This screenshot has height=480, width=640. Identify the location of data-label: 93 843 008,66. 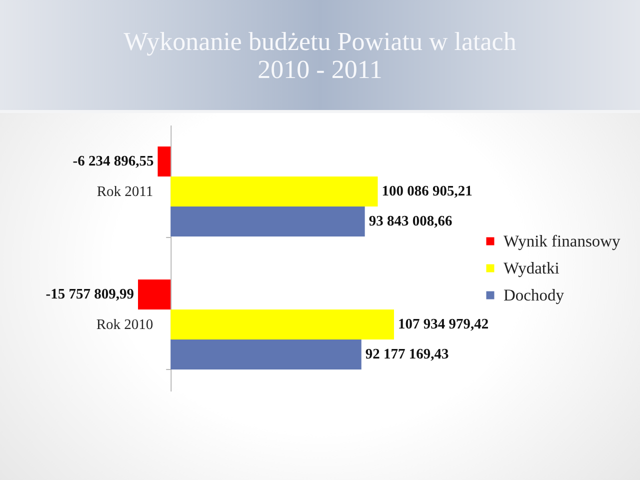
(410, 222).